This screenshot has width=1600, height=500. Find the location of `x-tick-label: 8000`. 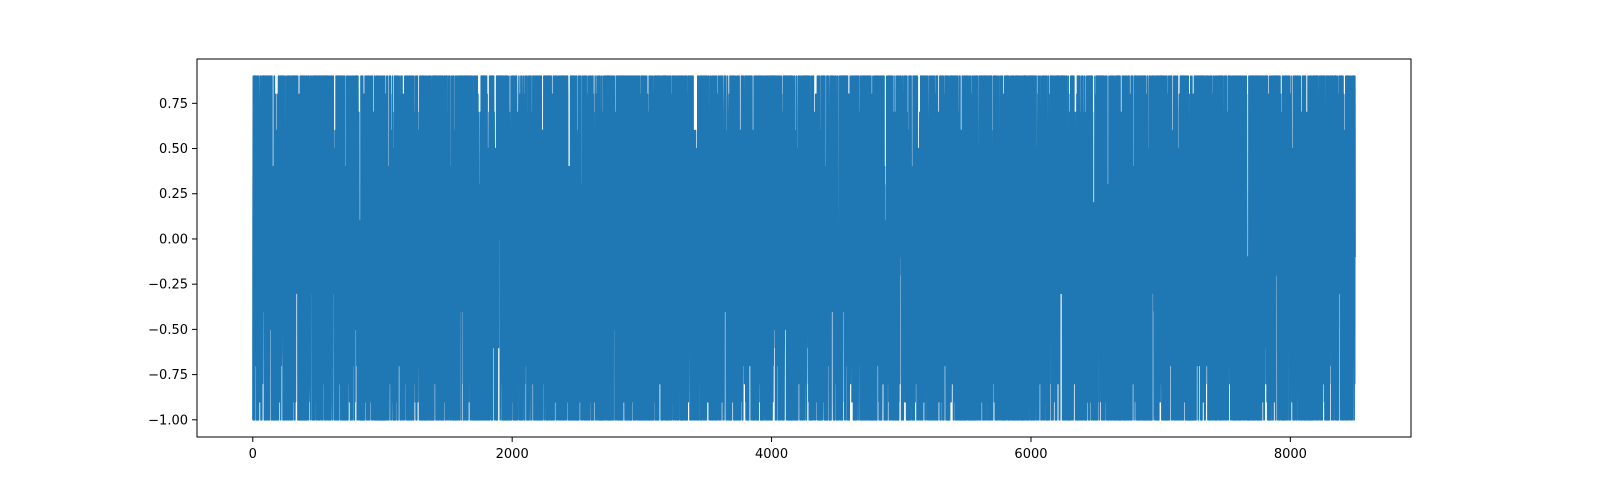

x-tick-label: 8000 is located at coordinates (1290, 454).